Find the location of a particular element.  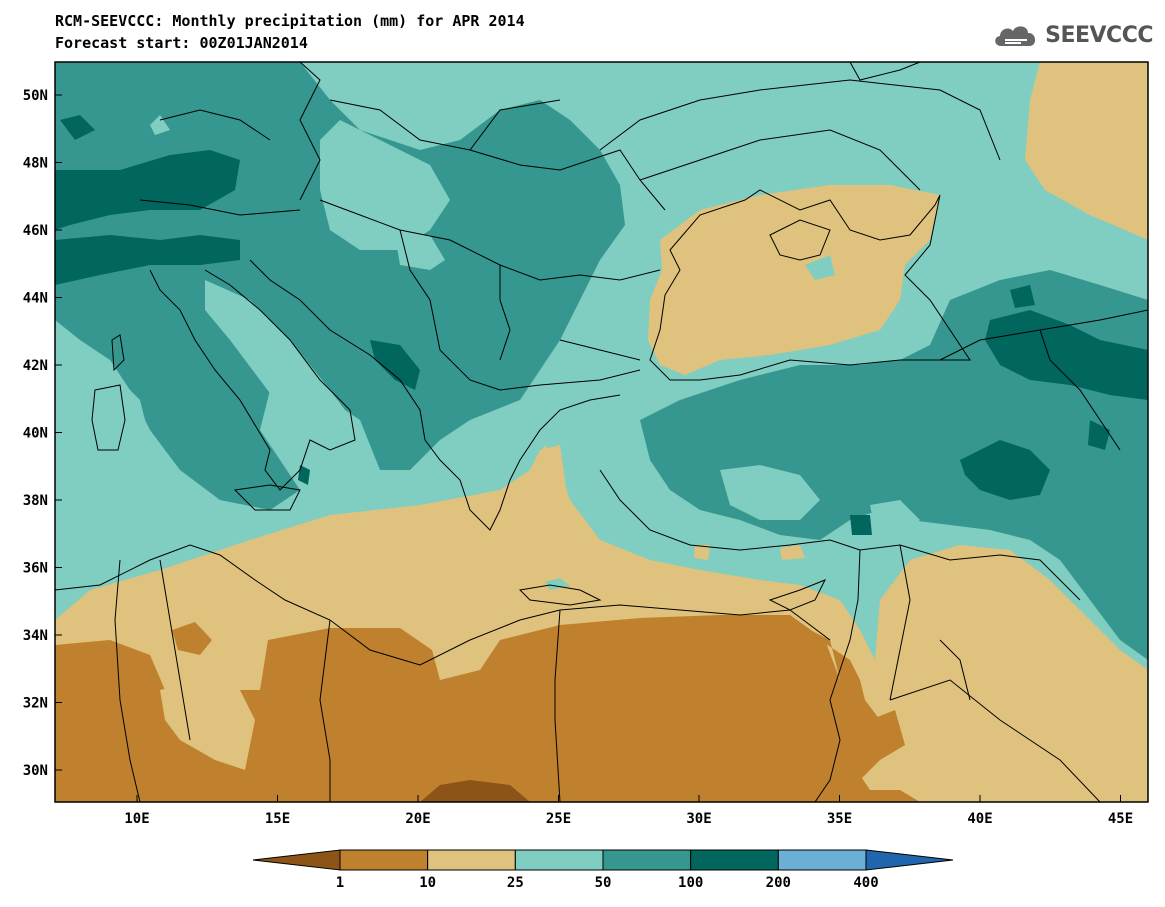

lat-tick-label: 50N is located at coordinates (35, 96).